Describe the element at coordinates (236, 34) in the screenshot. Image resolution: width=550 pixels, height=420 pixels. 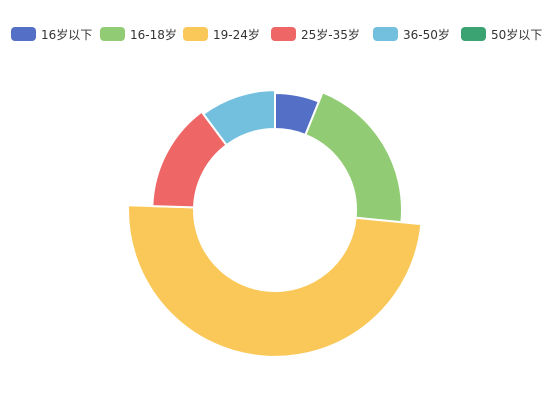
I see `legend-label: 19-24岁` at that location.